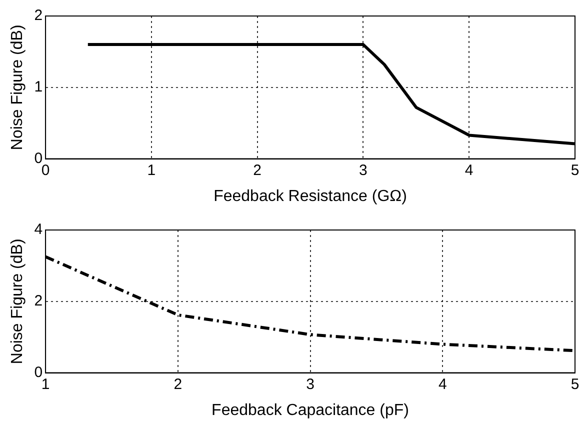  What do you see at coordinates (151, 170) in the screenshot?
I see `x-tick-label: 1` at bounding box center [151, 170].